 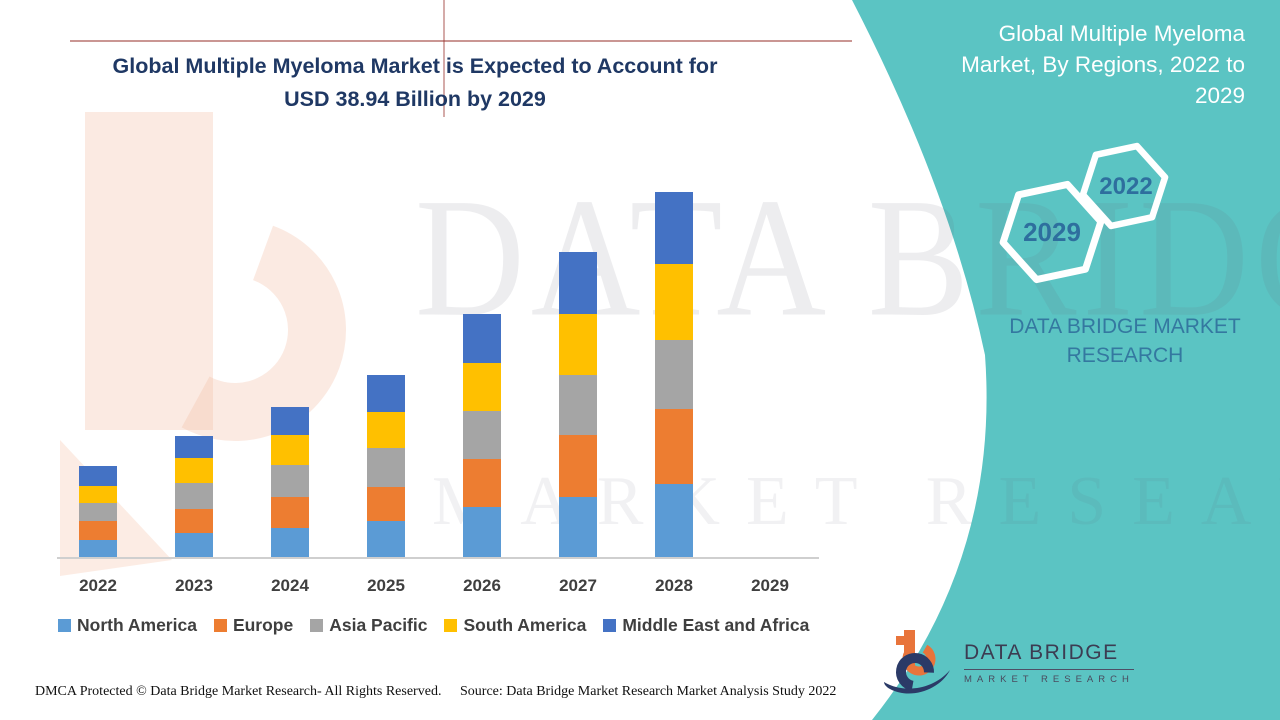 I want to click on brand-text-line2: RESEARCH, so click(x=1125, y=355).